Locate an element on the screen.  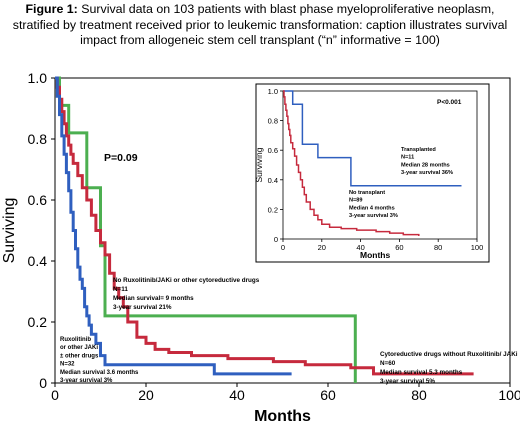
y-tick-label-0: 0 is located at coordinates (43, 383).